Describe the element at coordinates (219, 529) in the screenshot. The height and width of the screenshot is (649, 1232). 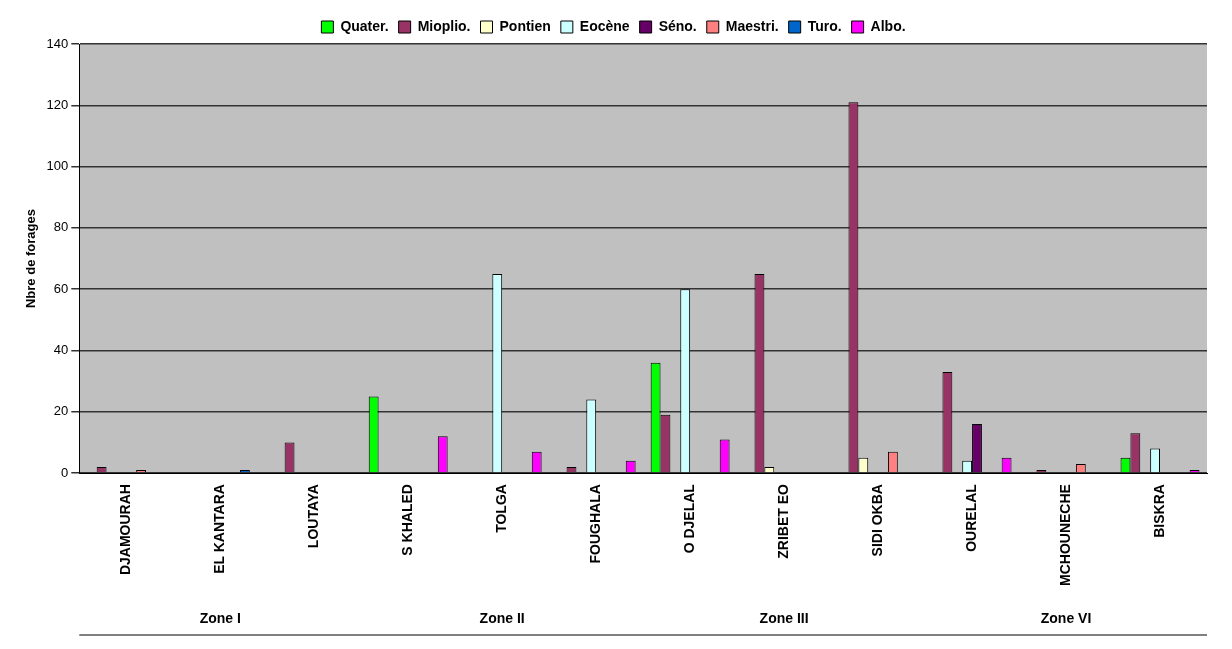
I see `x-tick-label: EL KANTARA` at that location.